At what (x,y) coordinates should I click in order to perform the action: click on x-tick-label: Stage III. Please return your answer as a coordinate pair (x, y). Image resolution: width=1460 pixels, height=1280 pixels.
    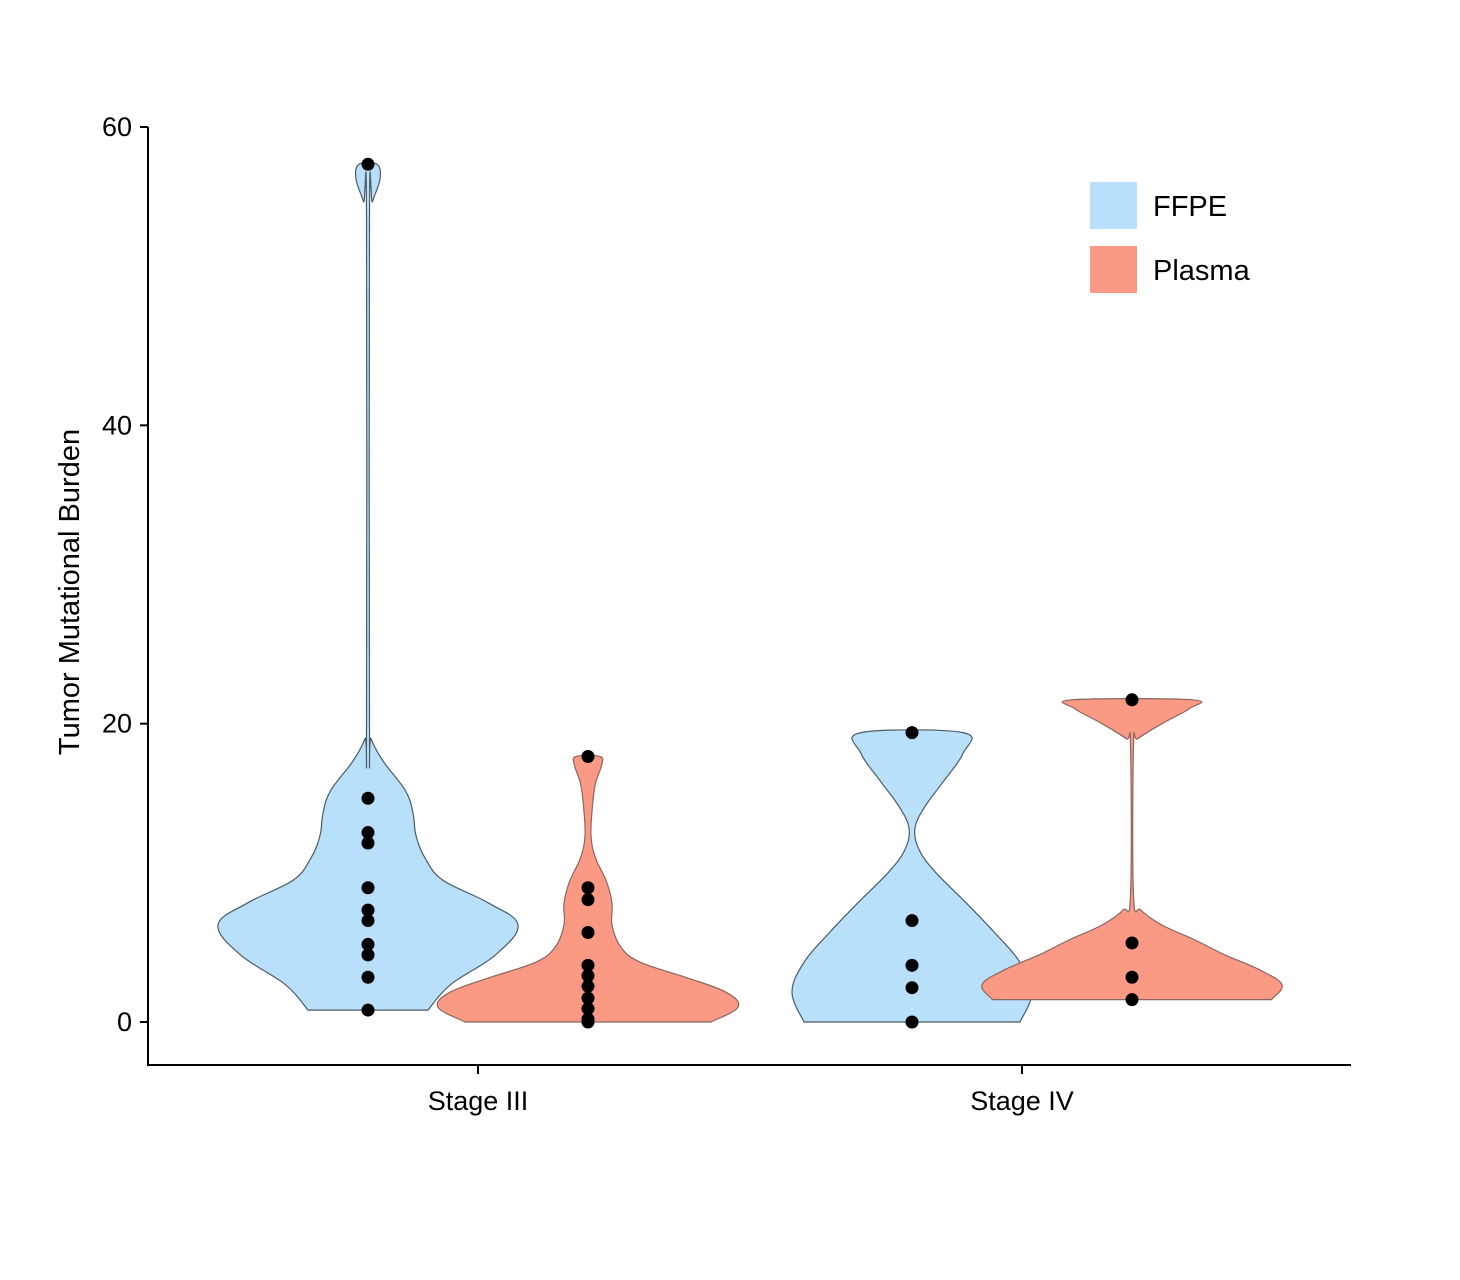
    Looking at the image, I should click on (478, 1101).